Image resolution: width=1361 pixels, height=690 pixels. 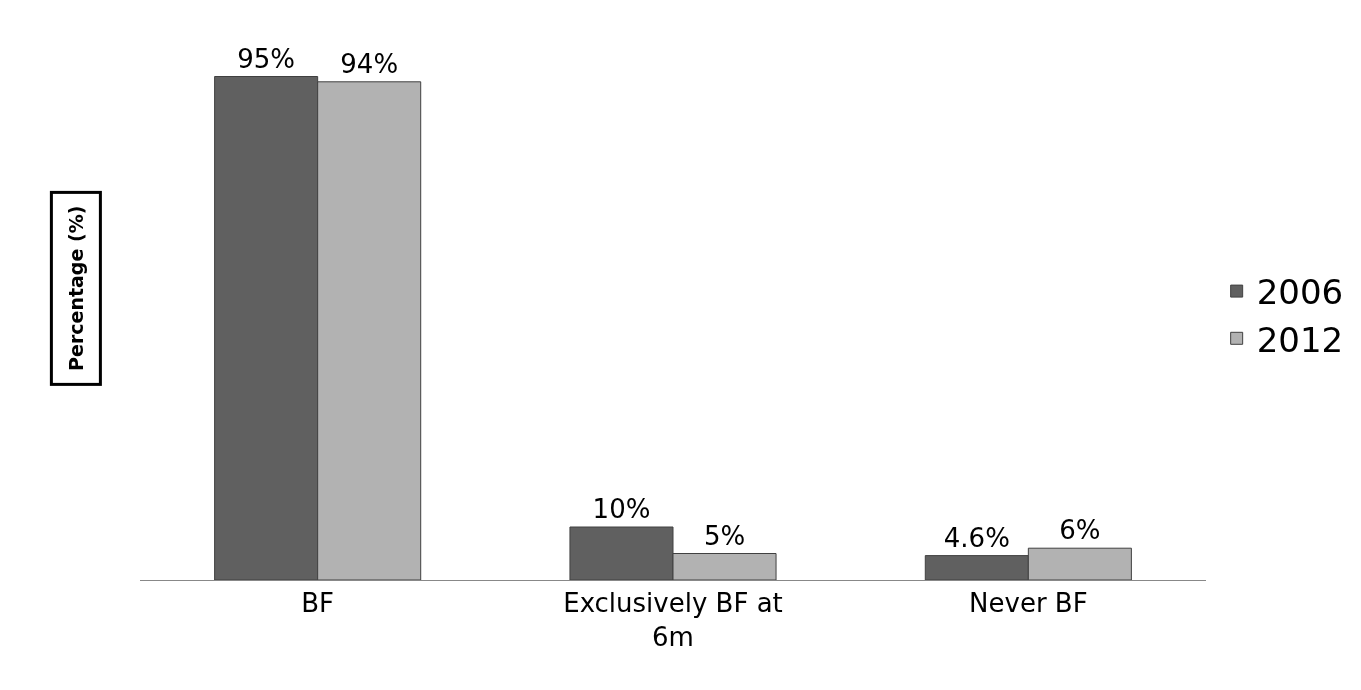 I want to click on data-label: 5%, so click(x=724, y=535).